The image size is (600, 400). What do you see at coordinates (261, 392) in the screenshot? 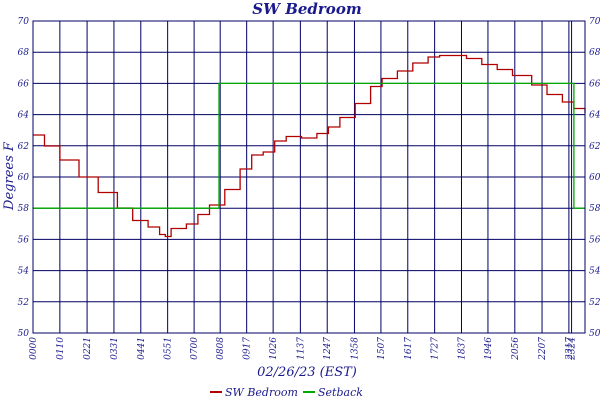
I see `legend-label-sw-bedroom: SW Bedroom` at bounding box center [261, 392].